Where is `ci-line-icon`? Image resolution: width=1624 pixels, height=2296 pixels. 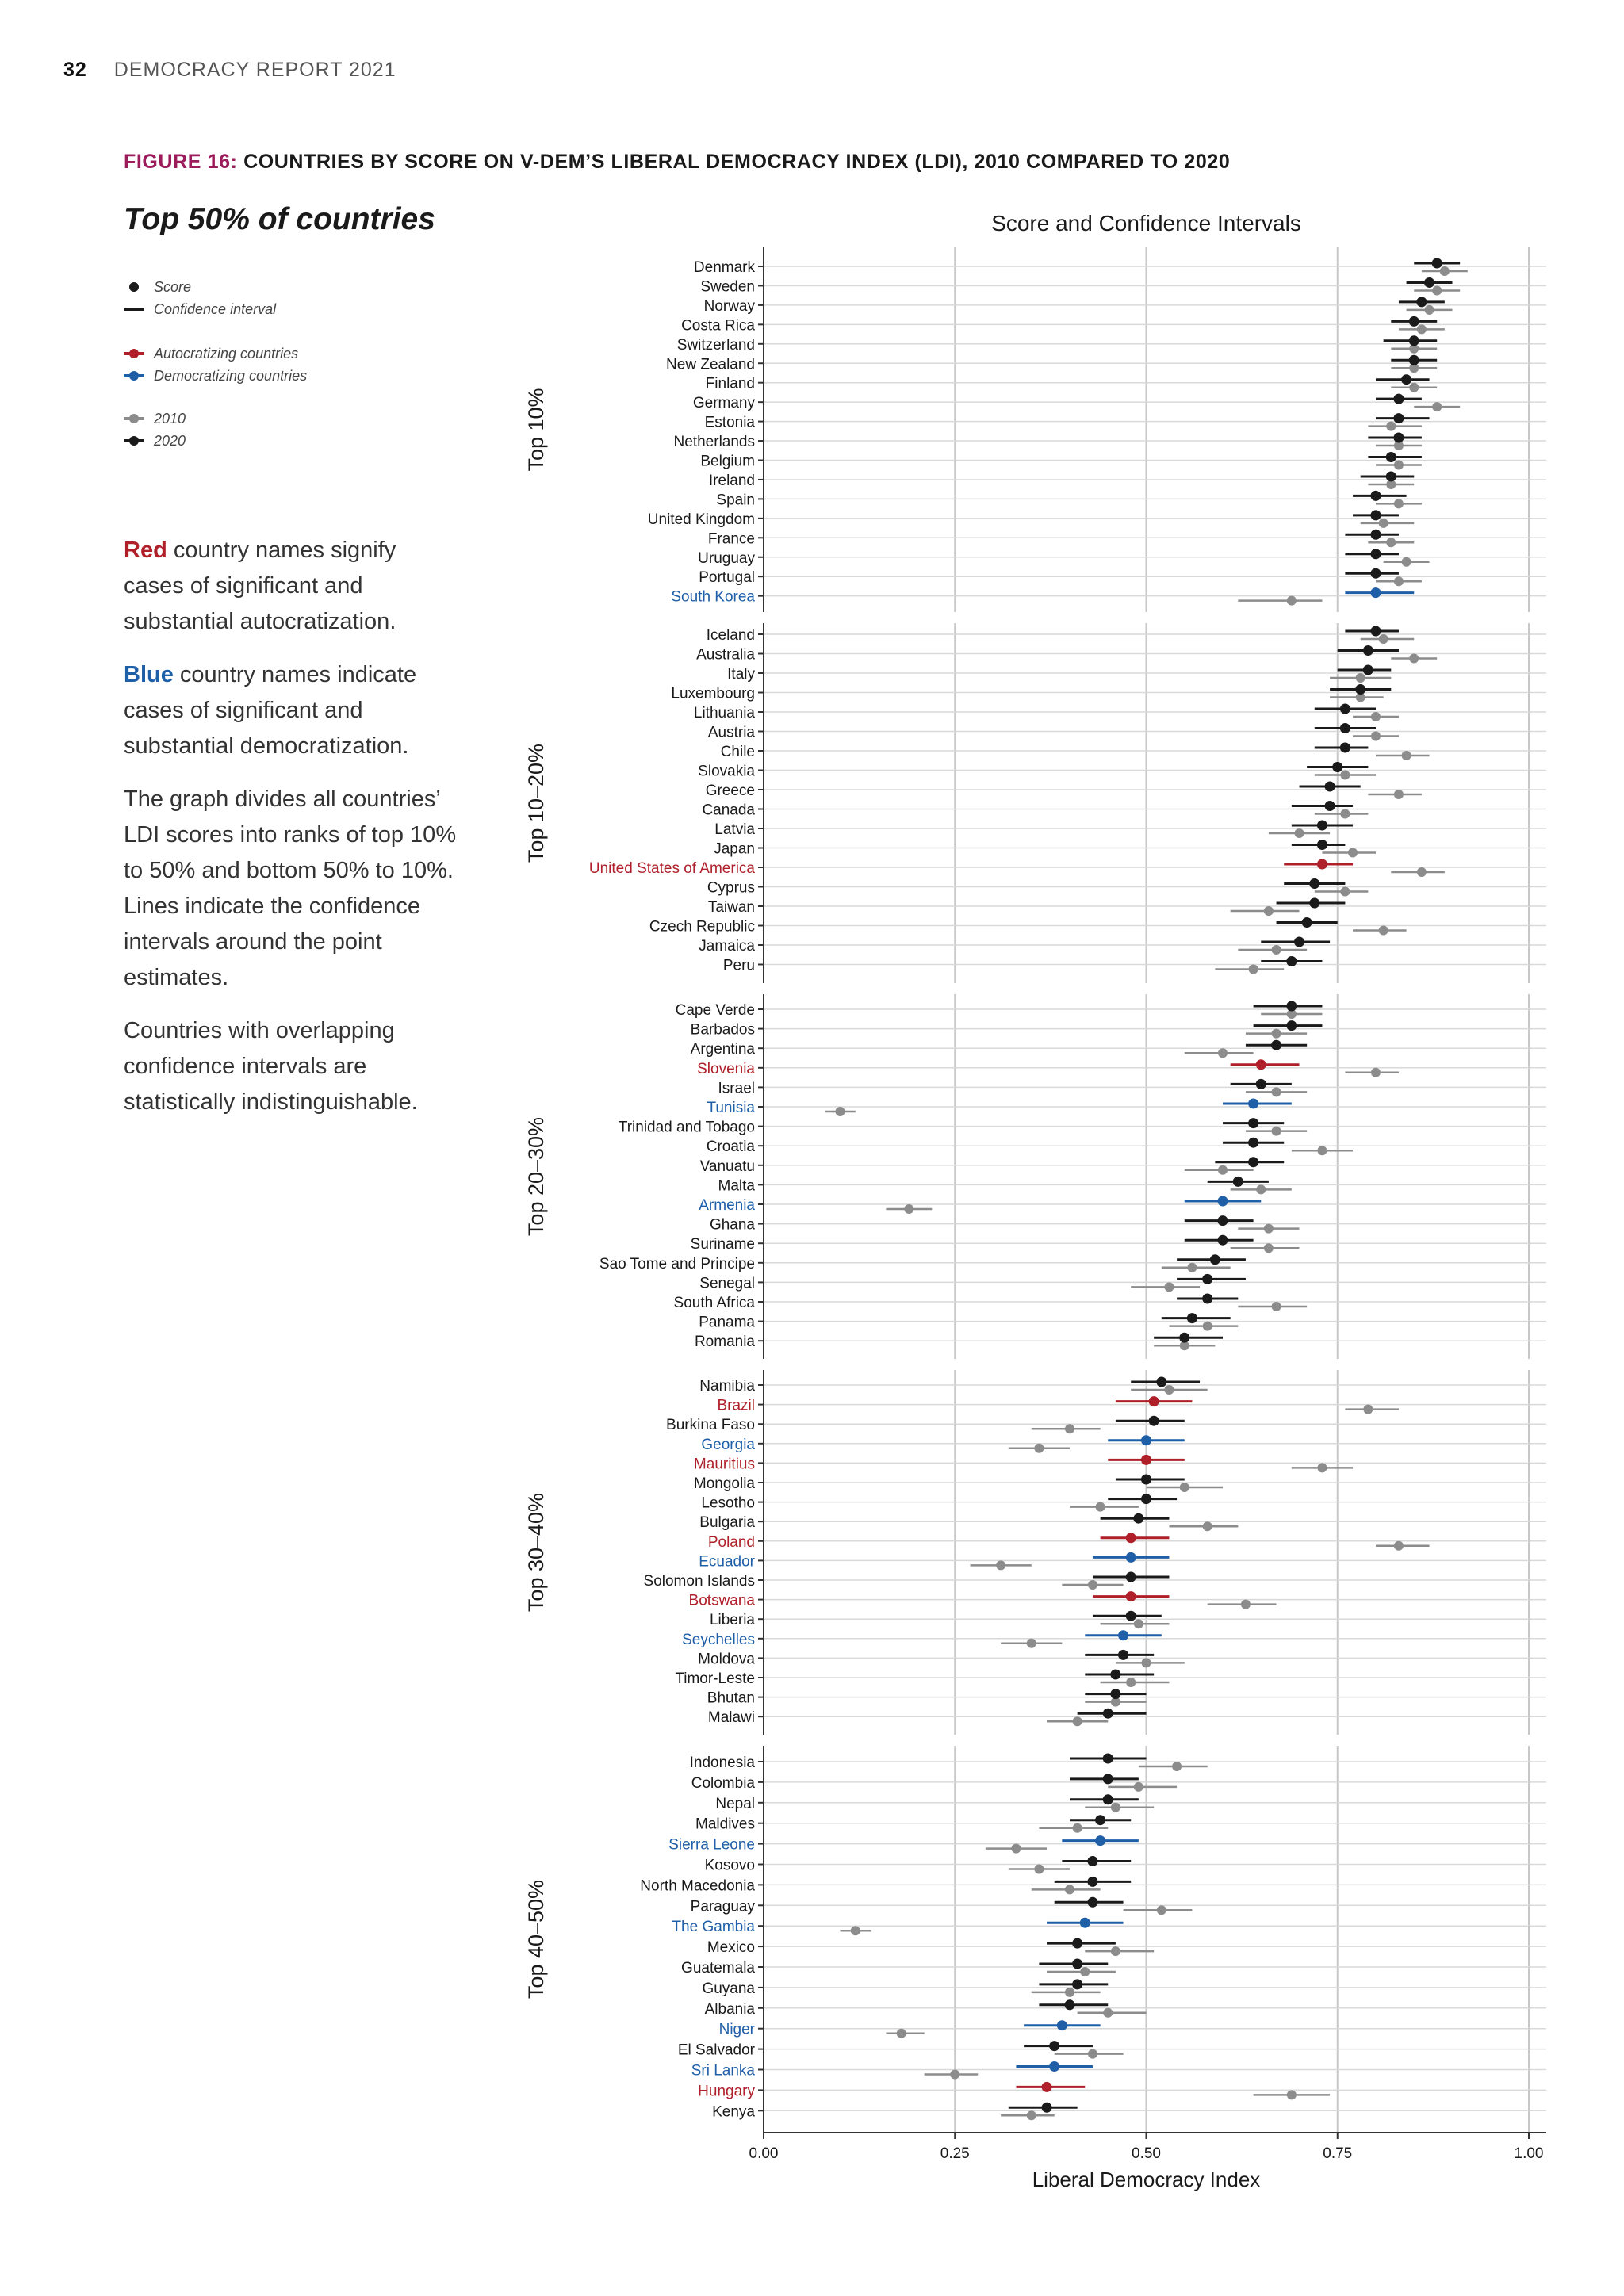 ci-line-icon is located at coordinates (134, 309).